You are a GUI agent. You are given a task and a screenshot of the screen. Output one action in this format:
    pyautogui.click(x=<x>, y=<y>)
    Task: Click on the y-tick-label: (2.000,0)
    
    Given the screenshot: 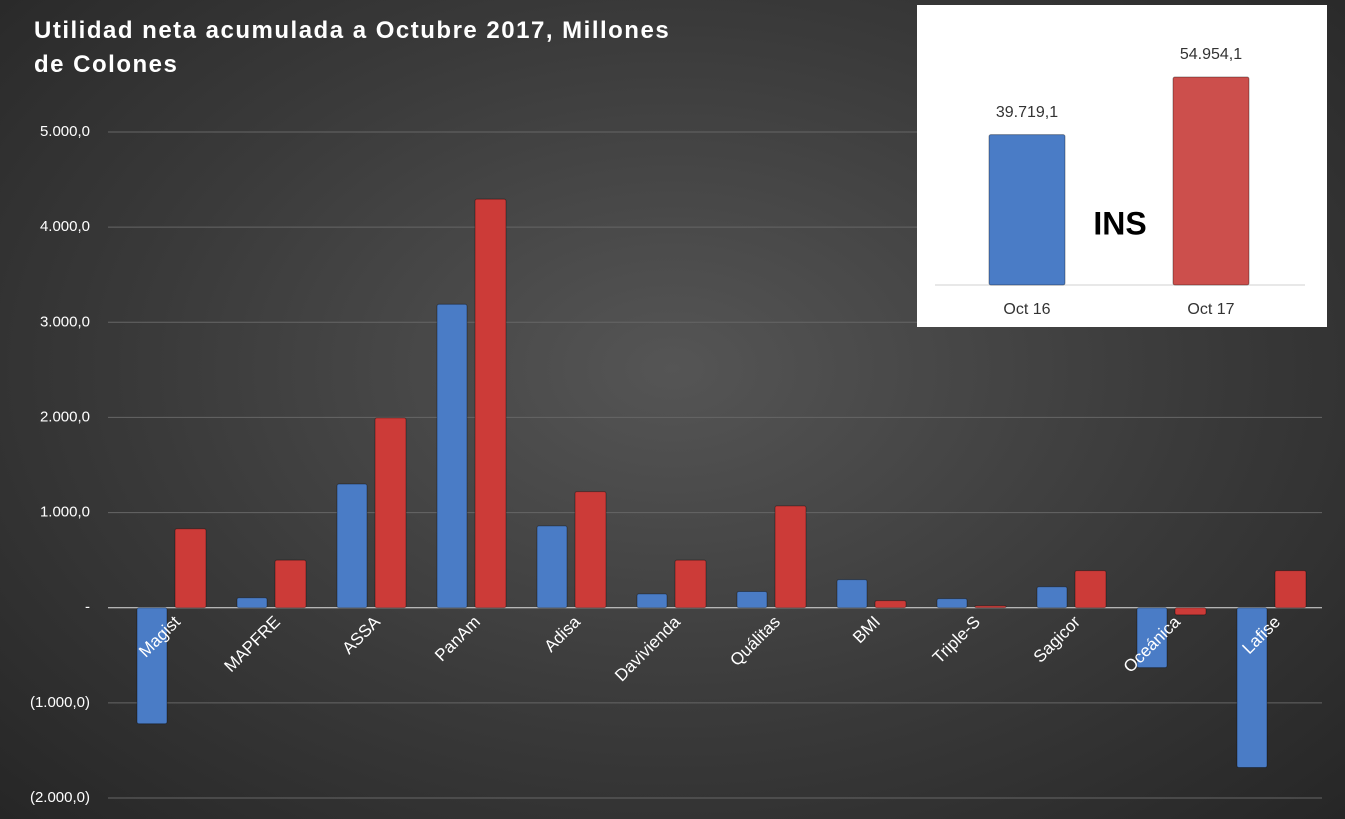 What is the action you would take?
    pyautogui.click(x=60, y=797)
    